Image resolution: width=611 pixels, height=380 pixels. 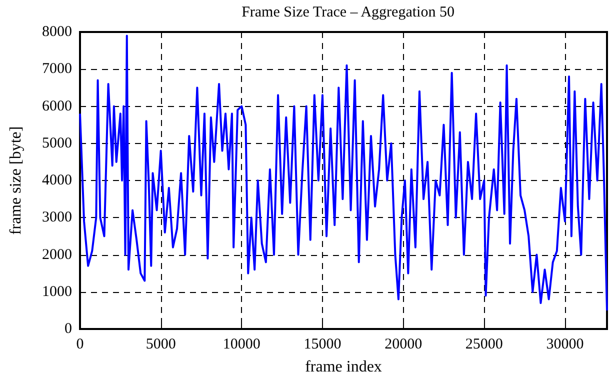 What do you see at coordinates (57, 292) in the screenshot?
I see `y-tick-label: 1000` at bounding box center [57, 292].